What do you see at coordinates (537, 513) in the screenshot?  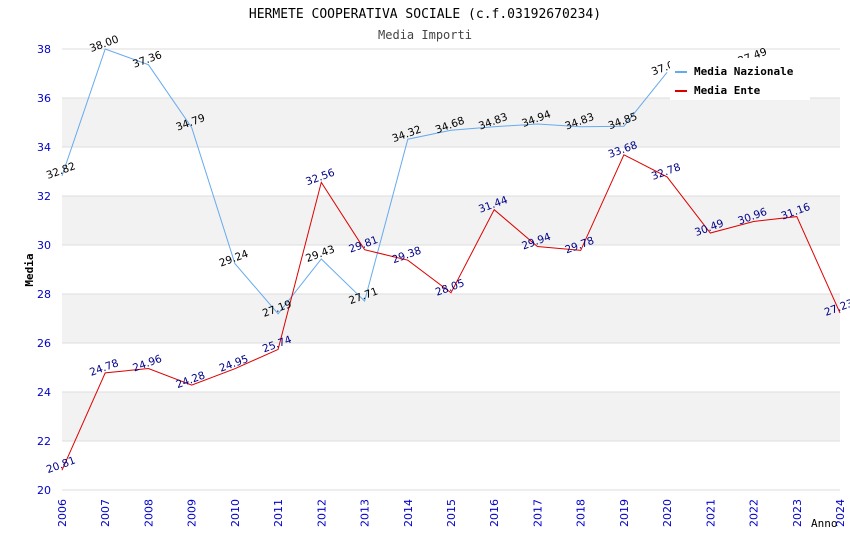 I see `x-tick-label: 2017` at bounding box center [537, 513].